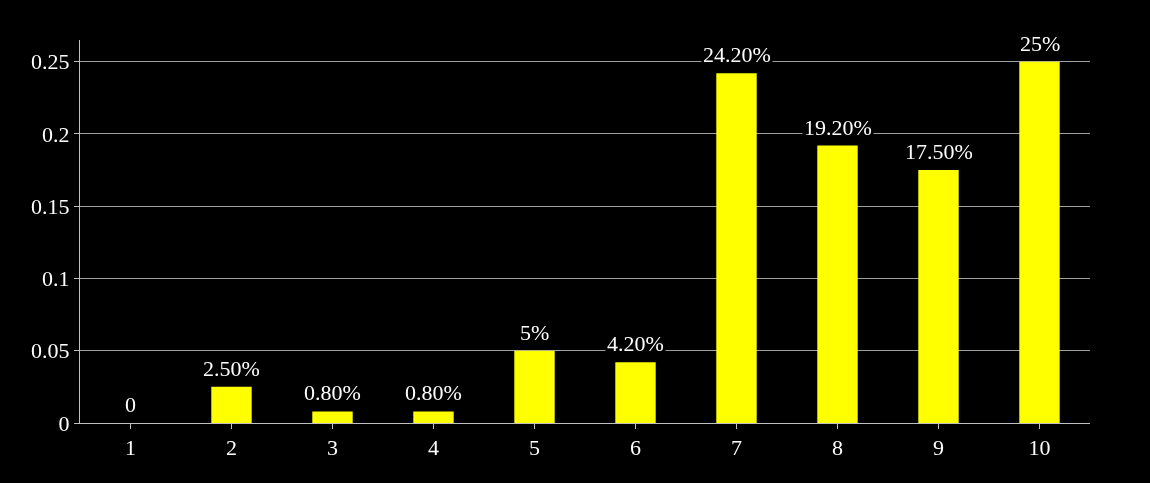 This screenshot has width=1150, height=483. Describe the element at coordinates (938, 448) in the screenshot. I see `x-tick-label: 9` at that location.